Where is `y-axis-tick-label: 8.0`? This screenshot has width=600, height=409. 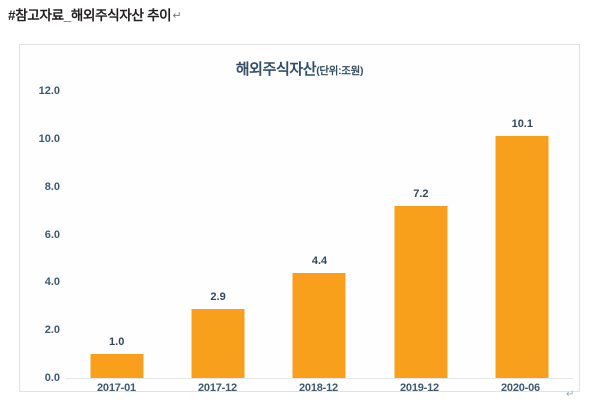
y-axis-tick-label: 8.0 is located at coordinates (52, 186).